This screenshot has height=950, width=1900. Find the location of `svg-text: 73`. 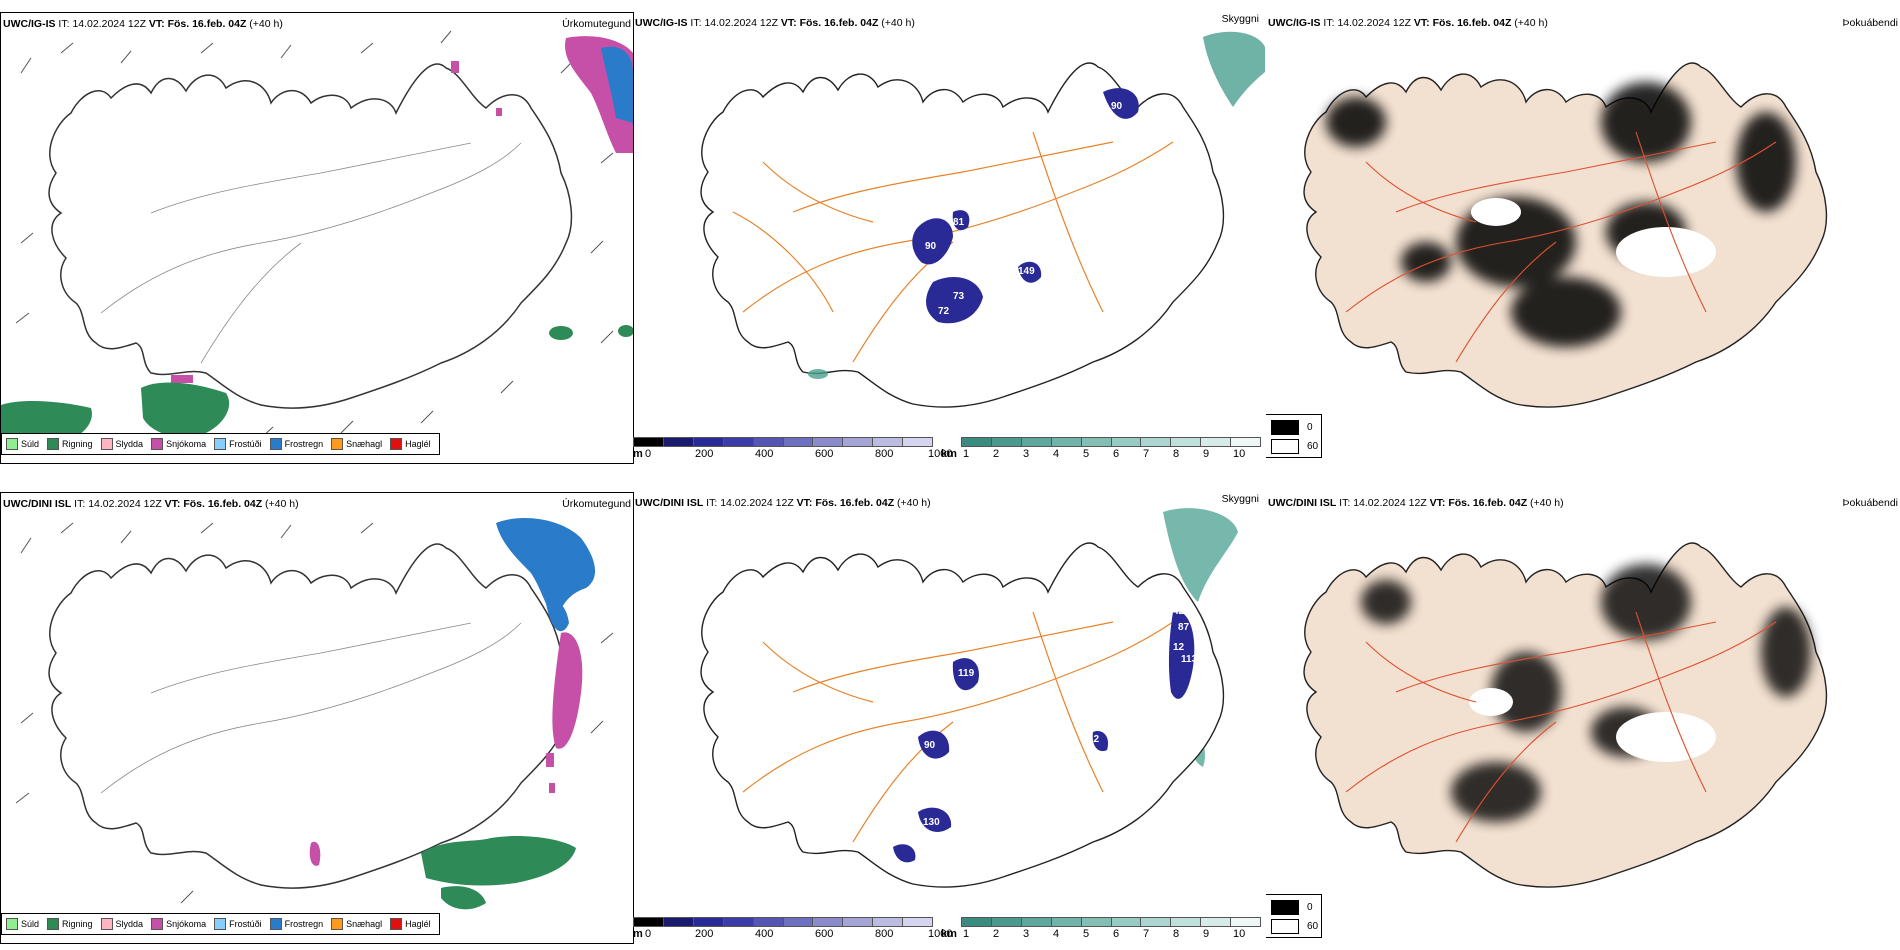

svg-text: 73 is located at coordinates (959, 296).